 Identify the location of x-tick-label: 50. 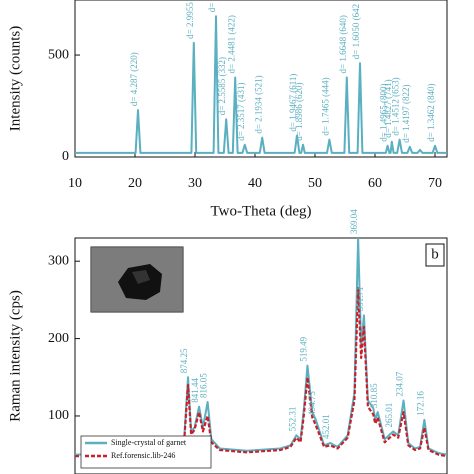
(315, 183).